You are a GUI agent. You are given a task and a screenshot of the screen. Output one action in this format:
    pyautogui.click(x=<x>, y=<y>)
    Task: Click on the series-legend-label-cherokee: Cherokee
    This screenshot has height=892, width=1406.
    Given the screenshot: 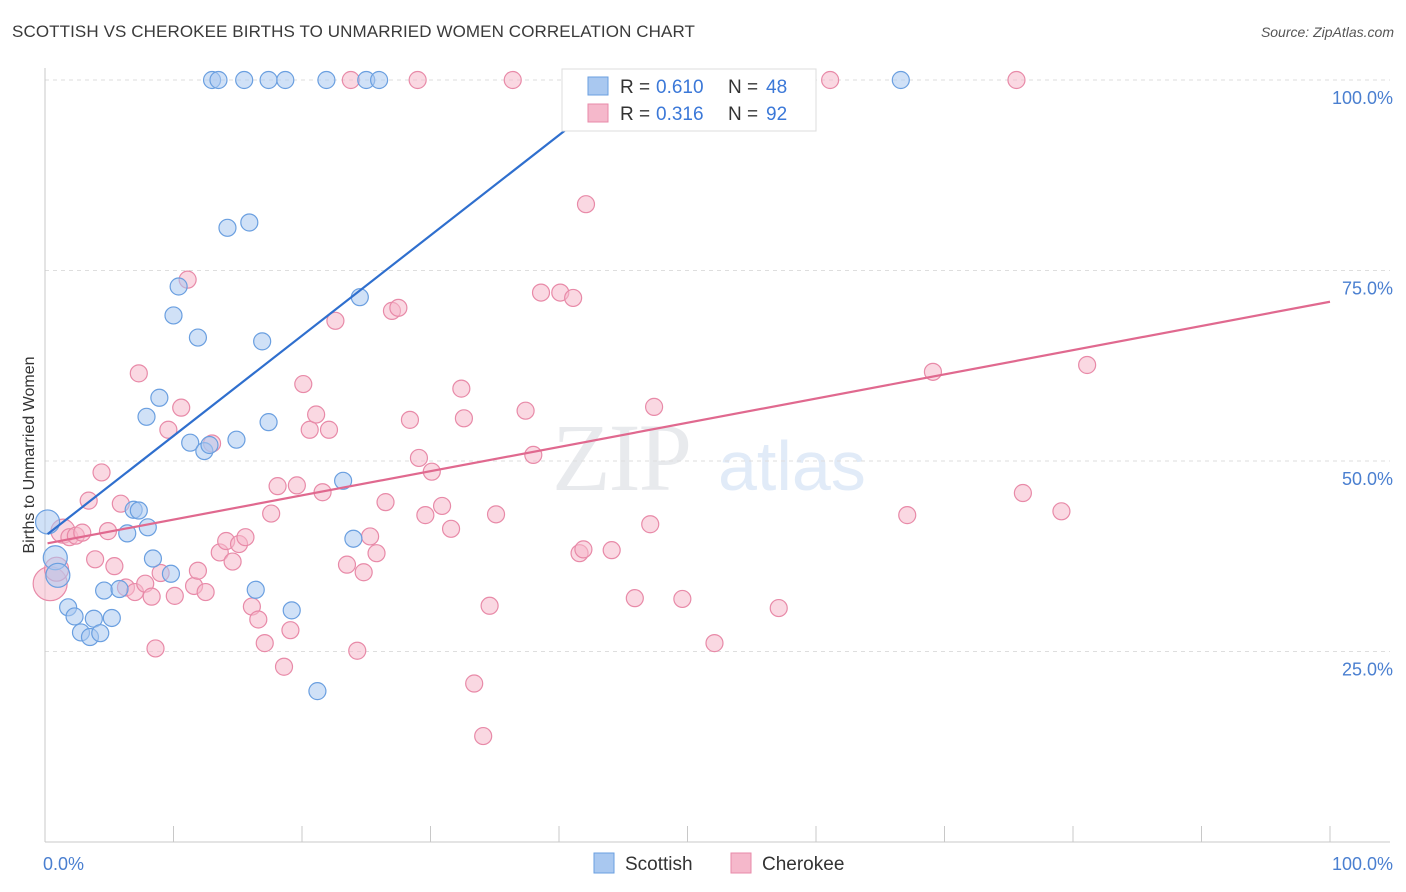 What is the action you would take?
    pyautogui.click(x=803, y=864)
    